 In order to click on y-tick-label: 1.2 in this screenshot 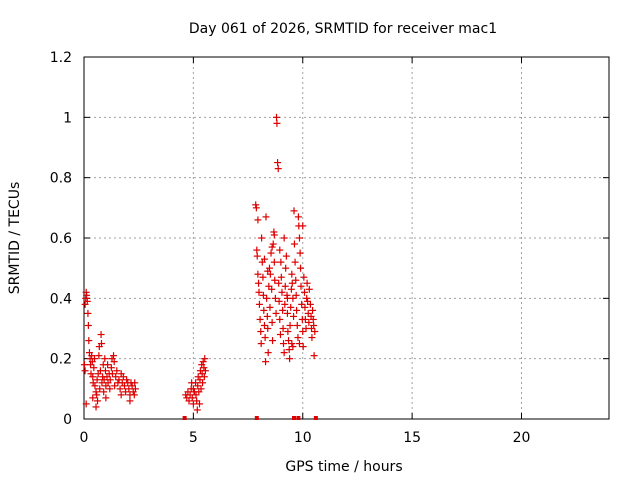, I will do `click(61, 58)`.